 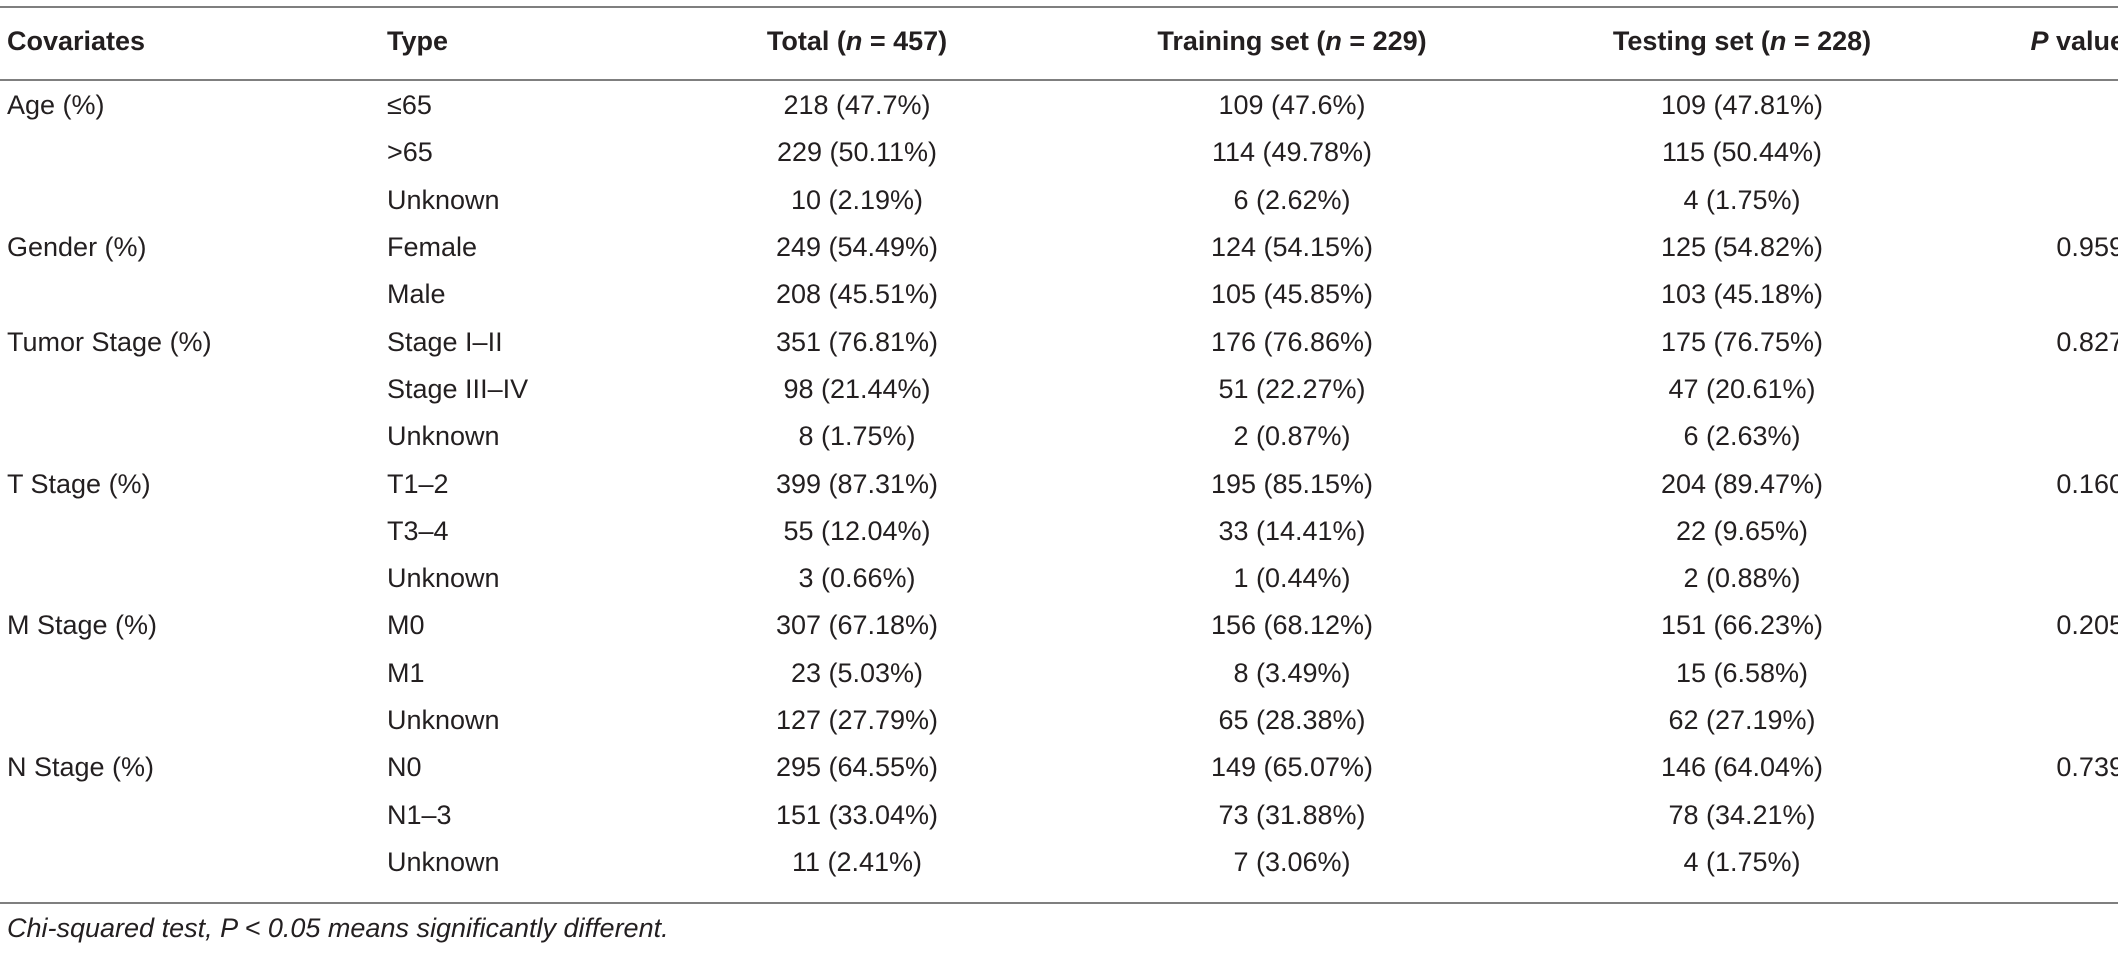 I want to click on cell-testing-set: 175 (76.75%), so click(x=1742, y=341).